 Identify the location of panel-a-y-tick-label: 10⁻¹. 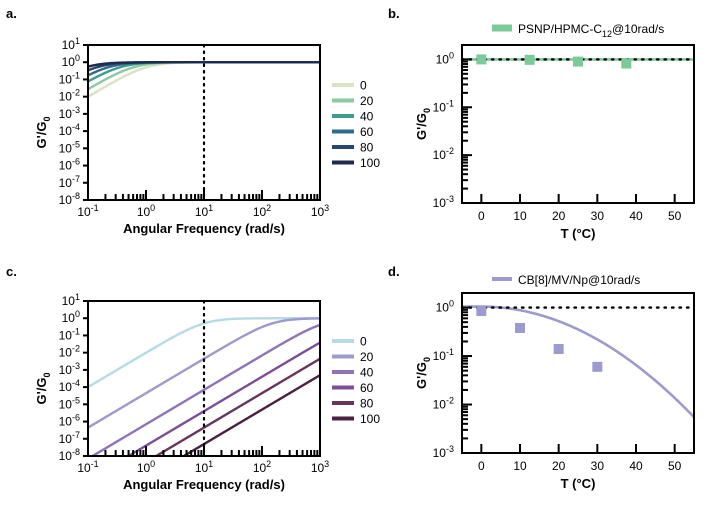
(69, 78).